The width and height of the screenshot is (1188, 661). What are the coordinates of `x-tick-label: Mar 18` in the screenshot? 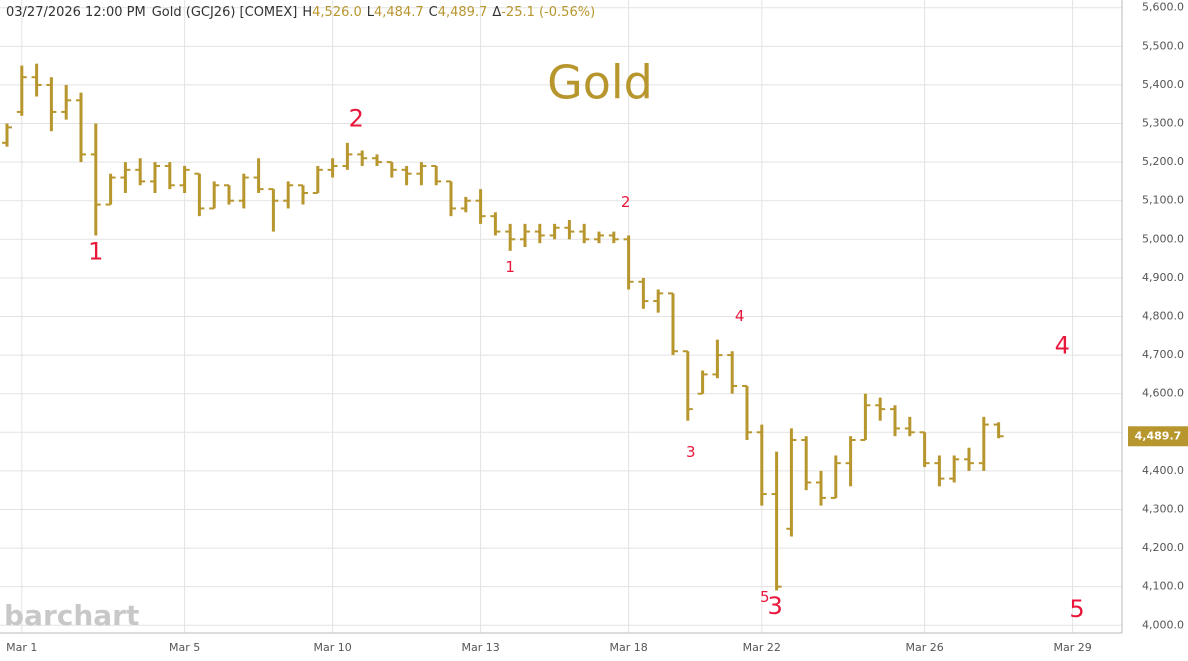 It's located at (628, 647).